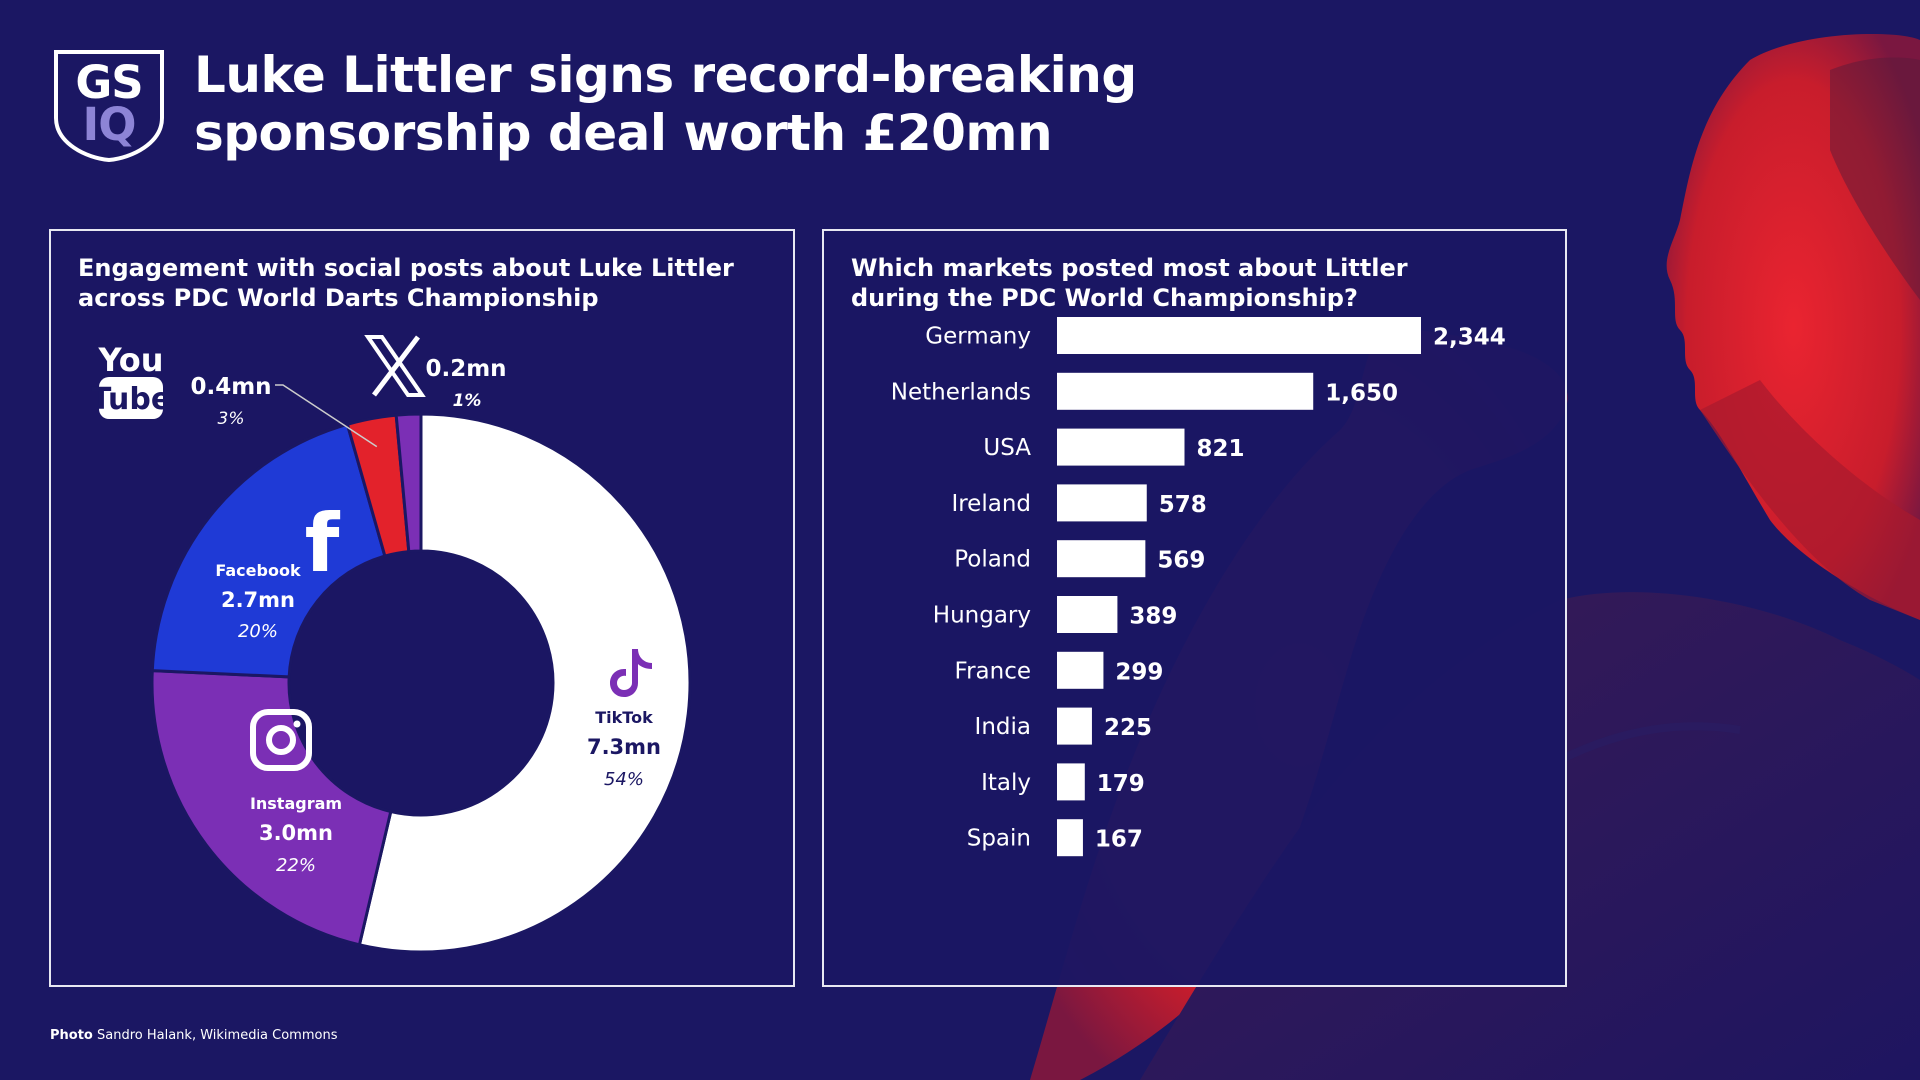 This screenshot has width=1920, height=1080. I want to click on bar-value-label: 821, so click(1220, 449).